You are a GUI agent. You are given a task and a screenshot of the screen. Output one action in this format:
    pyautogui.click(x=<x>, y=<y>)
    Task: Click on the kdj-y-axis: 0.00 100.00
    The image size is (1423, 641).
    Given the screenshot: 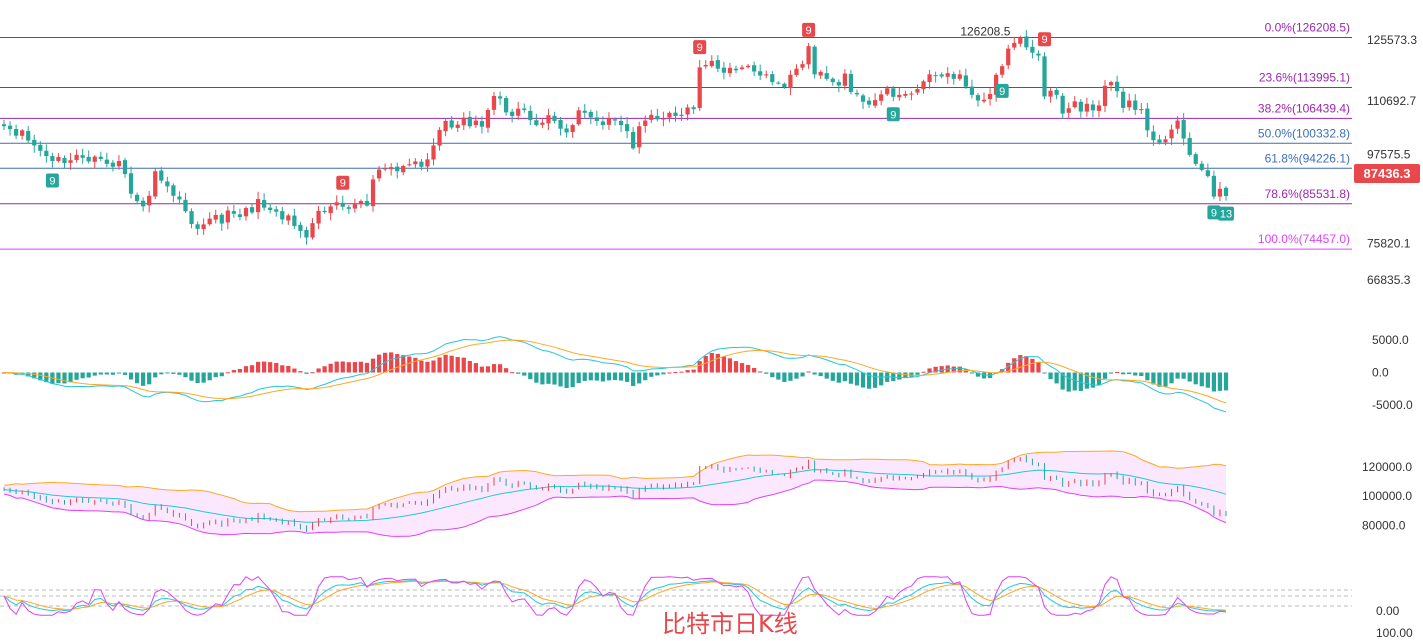 What is the action you would take?
    pyautogui.click(x=1394, y=622)
    